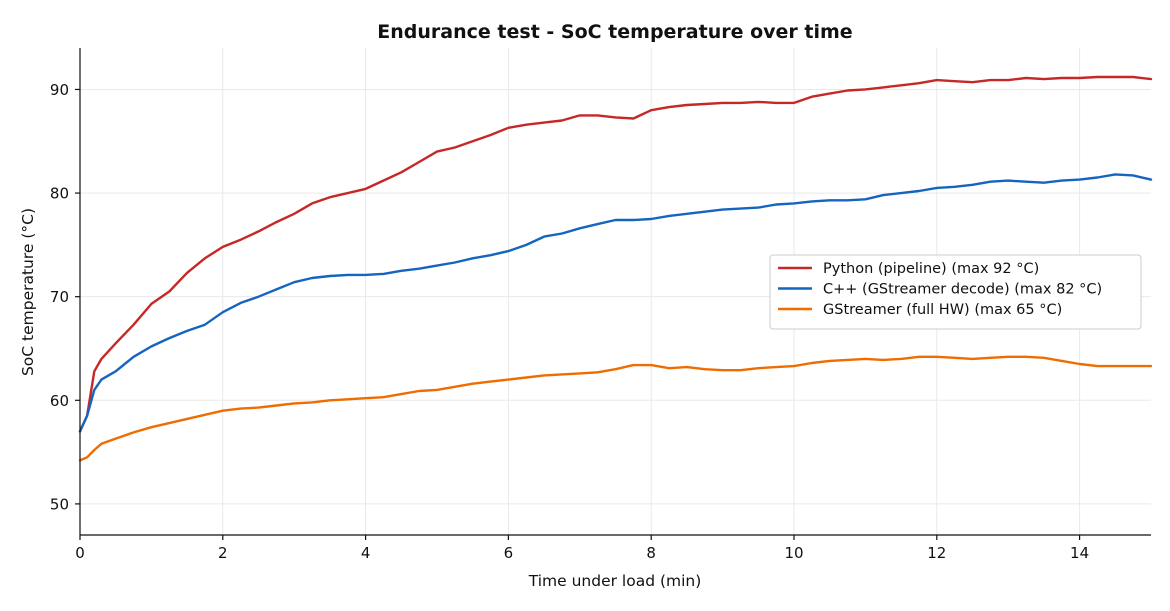 The width and height of the screenshot is (1170, 611). What do you see at coordinates (59, 504) in the screenshot?
I see `y-tick-label: 50` at bounding box center [59, 504].